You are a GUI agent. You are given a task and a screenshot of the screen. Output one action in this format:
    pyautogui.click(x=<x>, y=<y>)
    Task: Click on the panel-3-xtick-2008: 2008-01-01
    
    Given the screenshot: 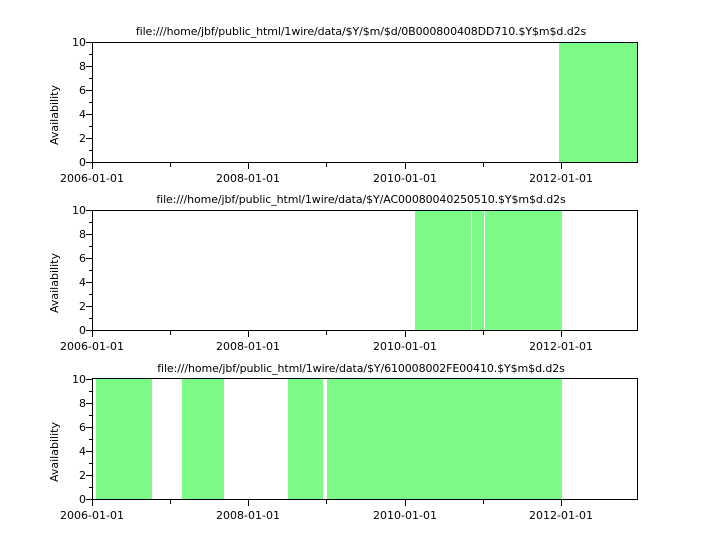 What is the action you would take?
    pyautogui.click(x=248, y=515)
    